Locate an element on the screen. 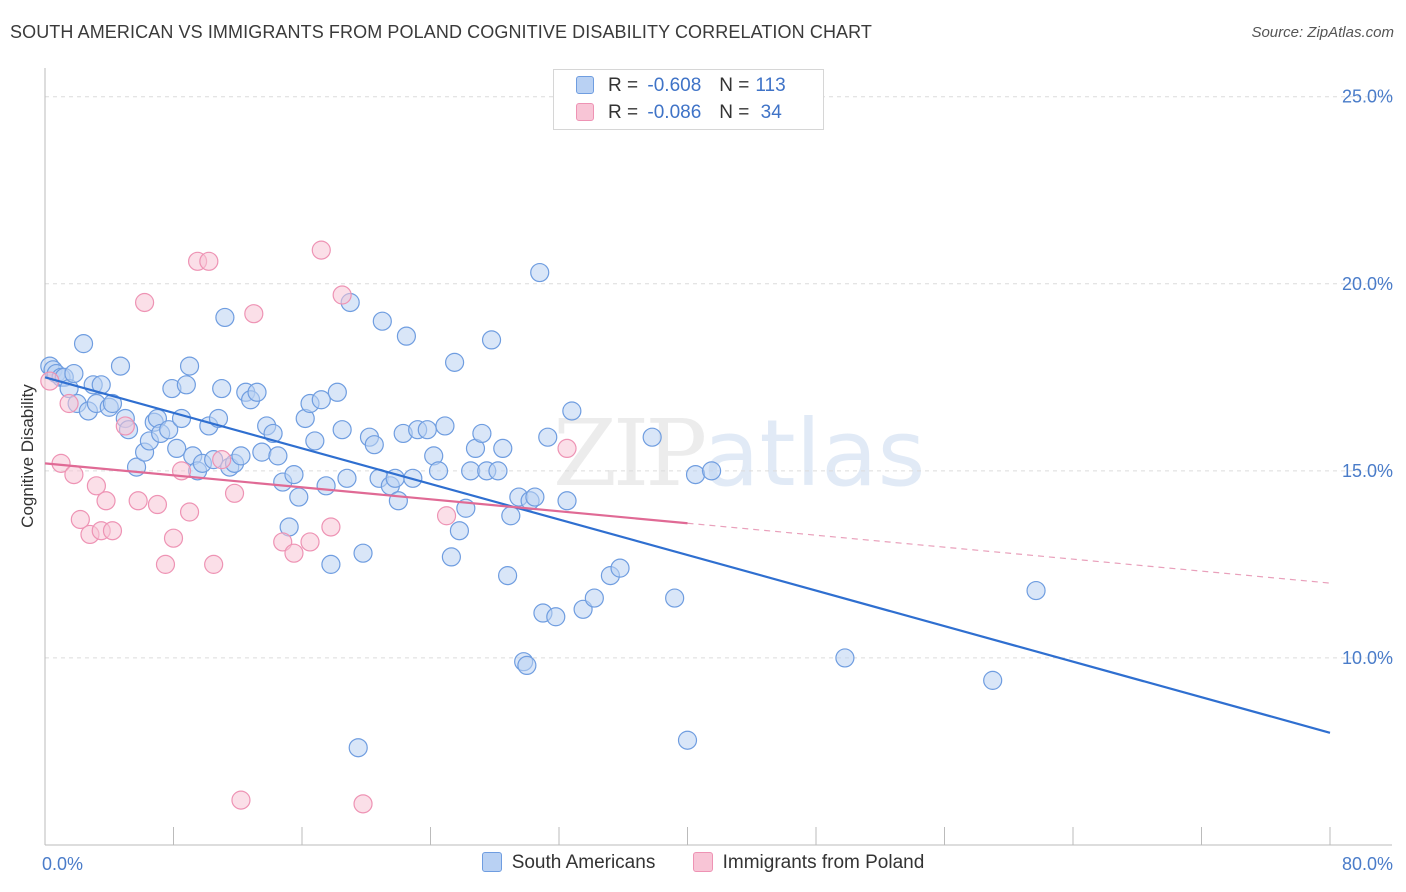 The image size is (1406, 892). x-tick-label: 80.0% is located at coordinates (1367, 864).